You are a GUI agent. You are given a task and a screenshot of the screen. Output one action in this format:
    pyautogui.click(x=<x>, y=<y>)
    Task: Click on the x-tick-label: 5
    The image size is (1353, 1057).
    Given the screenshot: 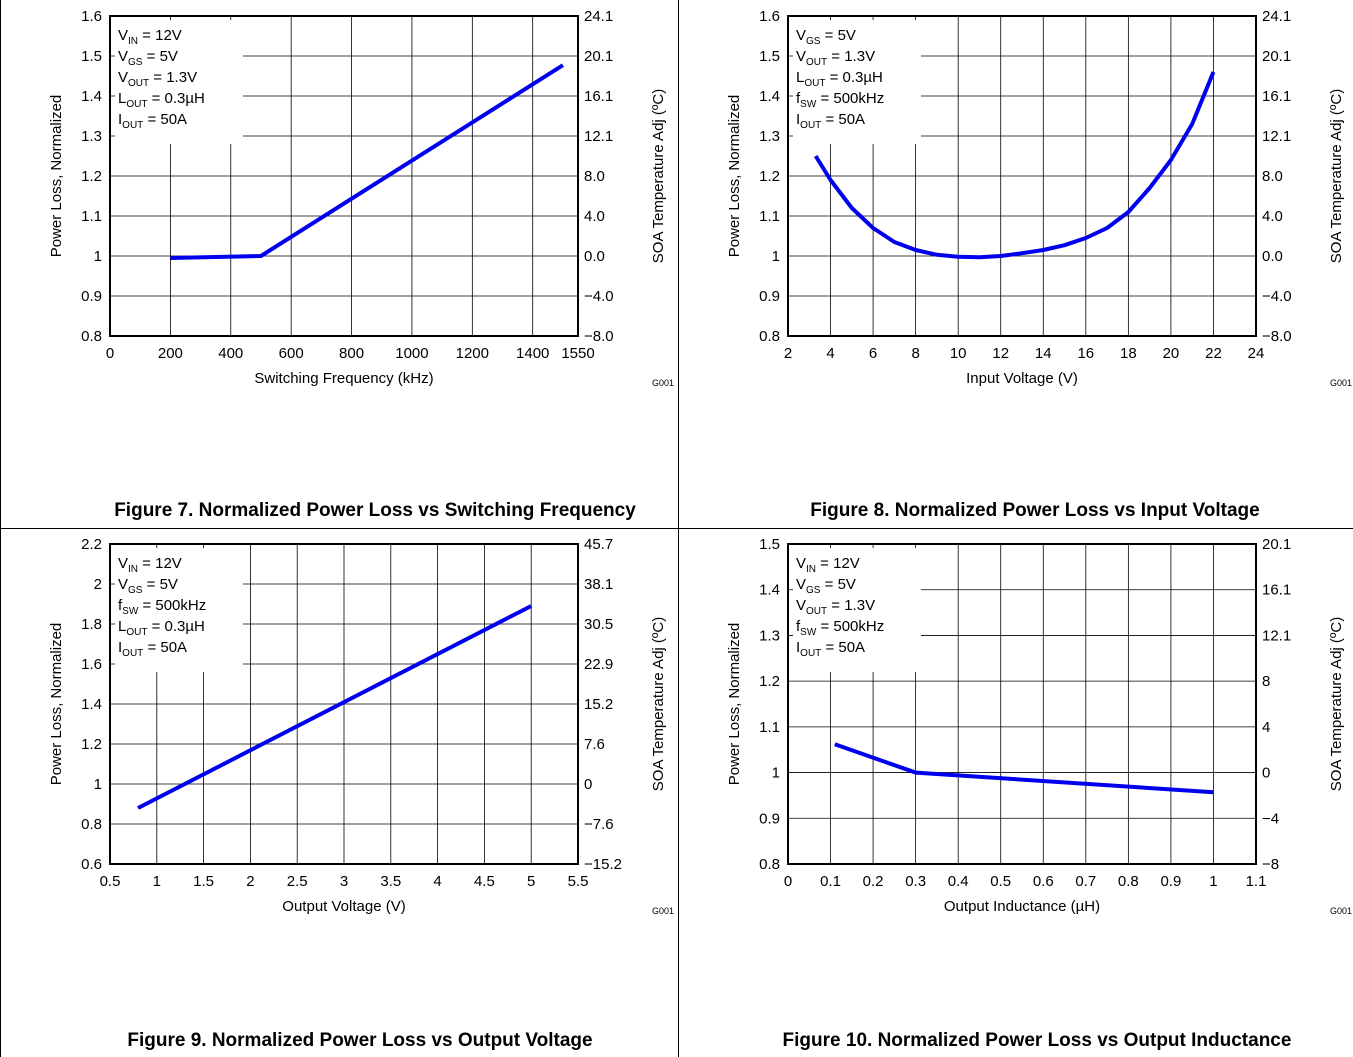 What is the action you would take?
    pyautogui.click(x=531, y=881)
    